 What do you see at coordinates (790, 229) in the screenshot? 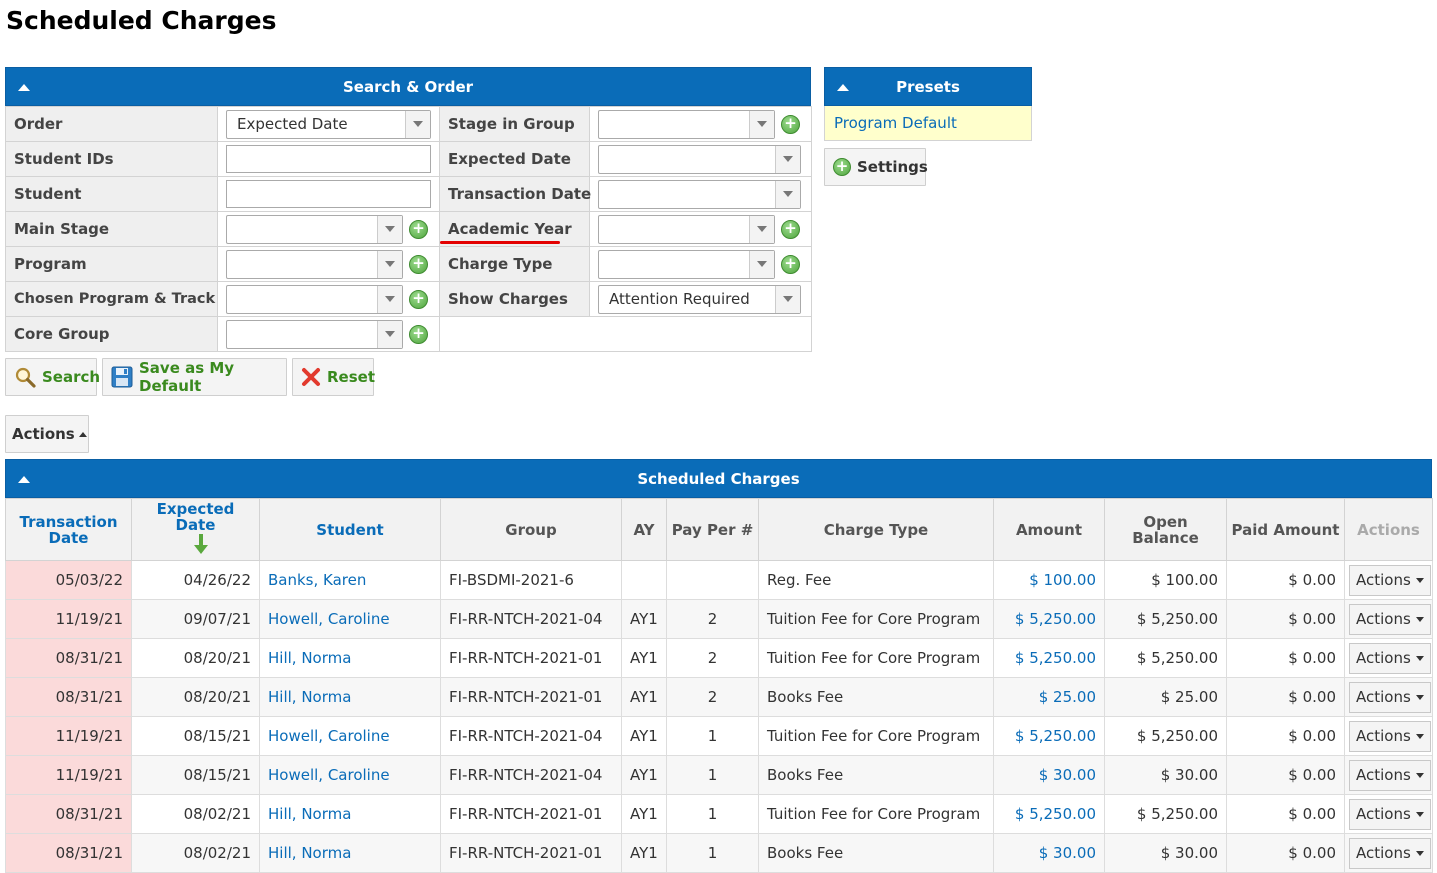
I see `add-academic-year-icon: +` at bounding box center [790, 229].